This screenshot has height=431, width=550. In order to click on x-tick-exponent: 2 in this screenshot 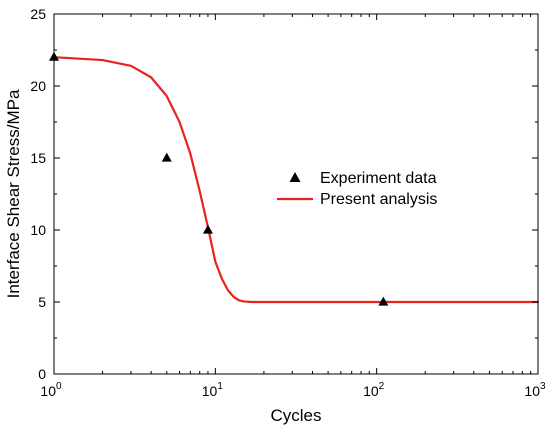, I will do `click(382, 386)`.